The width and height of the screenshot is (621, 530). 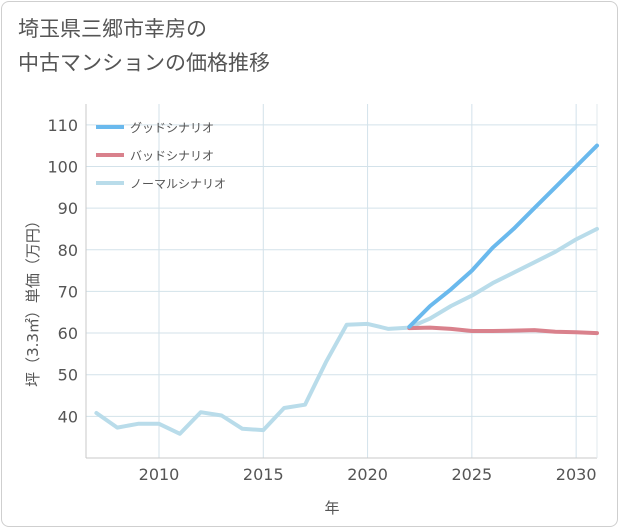 What do you see at coordinates (144, 63) in the screenshot?
I see `chart-title-line-2: 中古マンションの価格推移` at bounding box center [144, 63].